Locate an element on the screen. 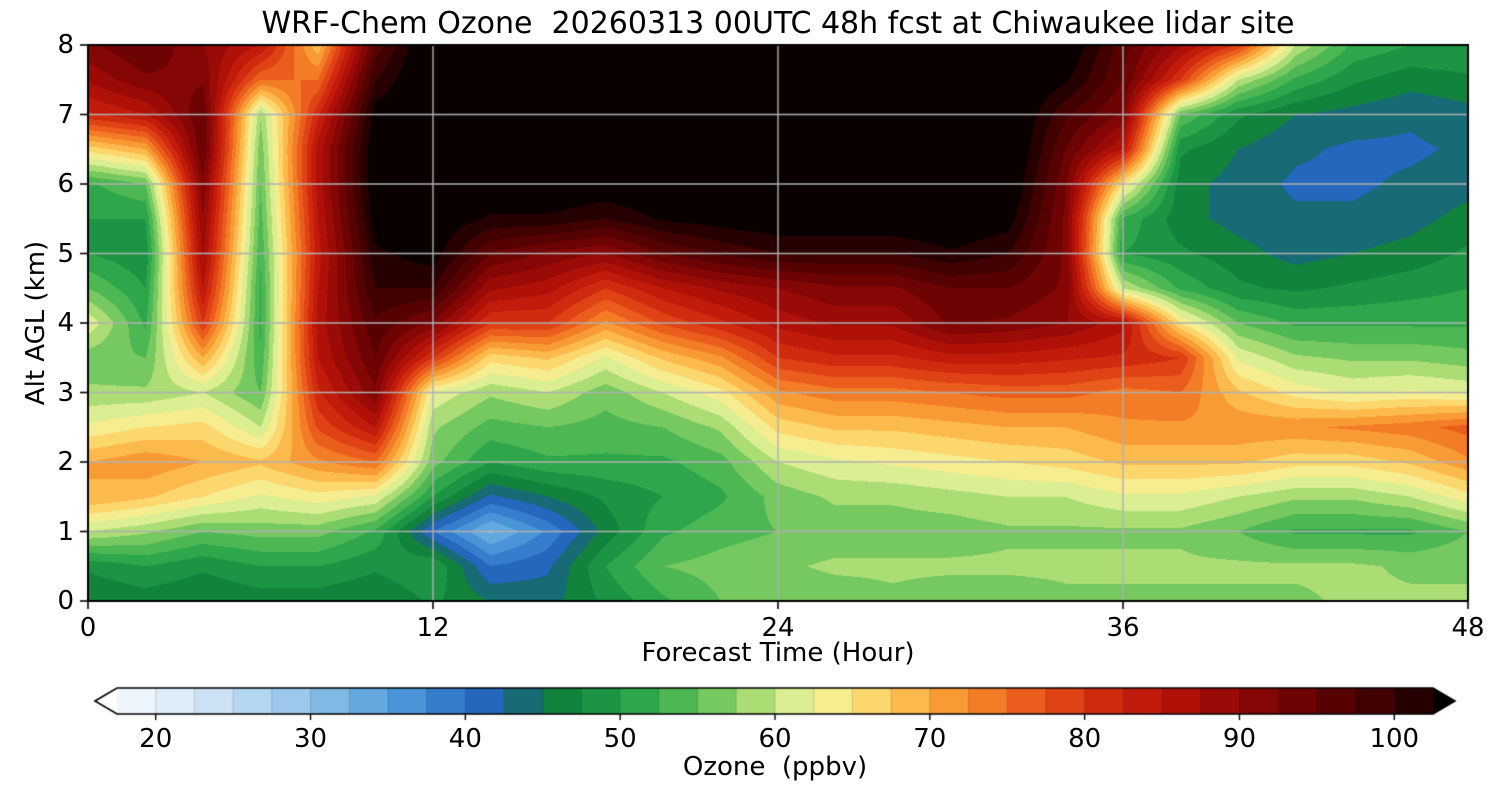 Image resolution: width=1500 pixels, height=800 pixels. x-axis-label: Forecast Time (Hour) is located at coordinates (778, 653).